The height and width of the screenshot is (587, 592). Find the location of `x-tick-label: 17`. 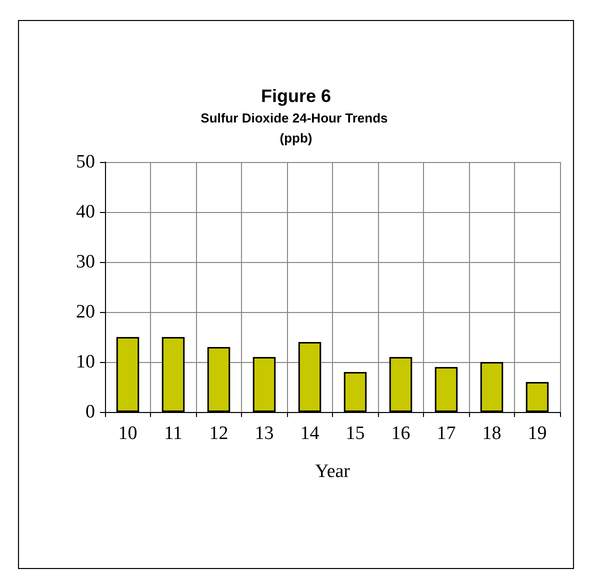

x-tick-label: 17 is located at coordinates (446, 433).